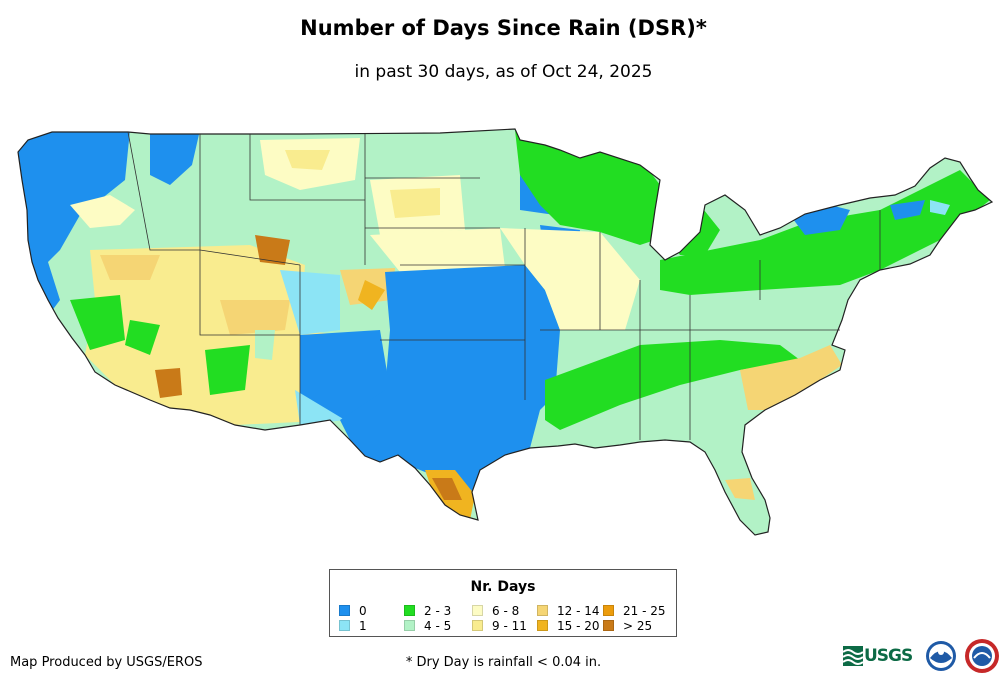 This screenshot has height=691, width=1007. I want to click on legend-item: 21 - 25, so click(634, 611).